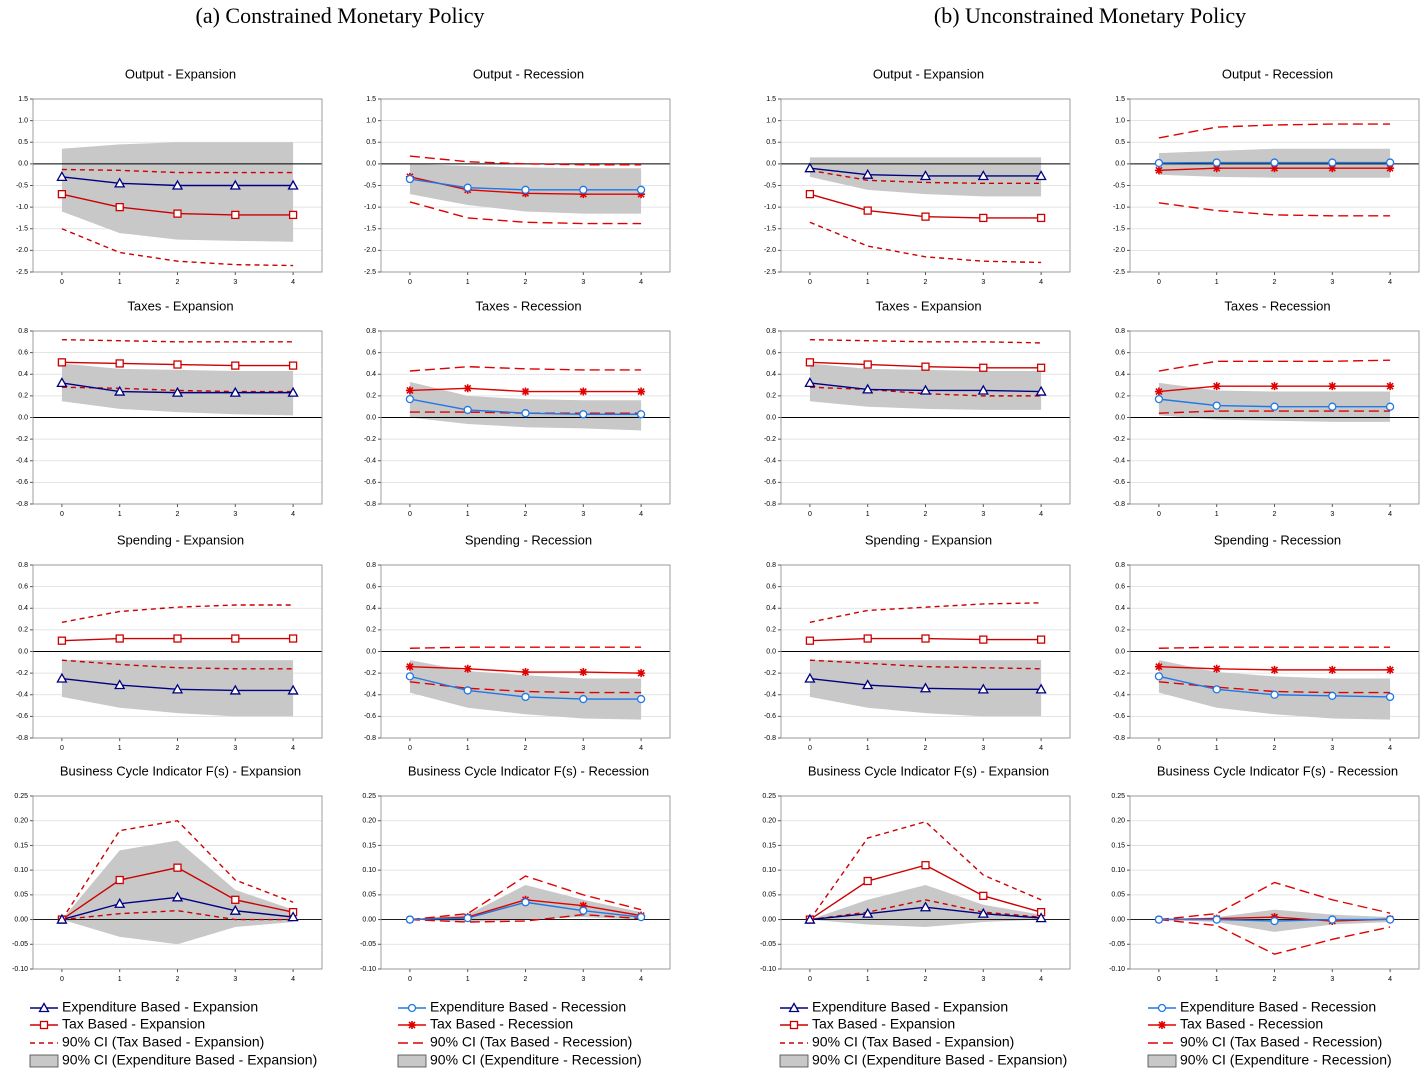 Image resolution: width=1427 pixels, height=1073 pixels. Describe the element at coordinates (22, 250) in the screenshot. I see `y-tick-label: -2.0` at that location.